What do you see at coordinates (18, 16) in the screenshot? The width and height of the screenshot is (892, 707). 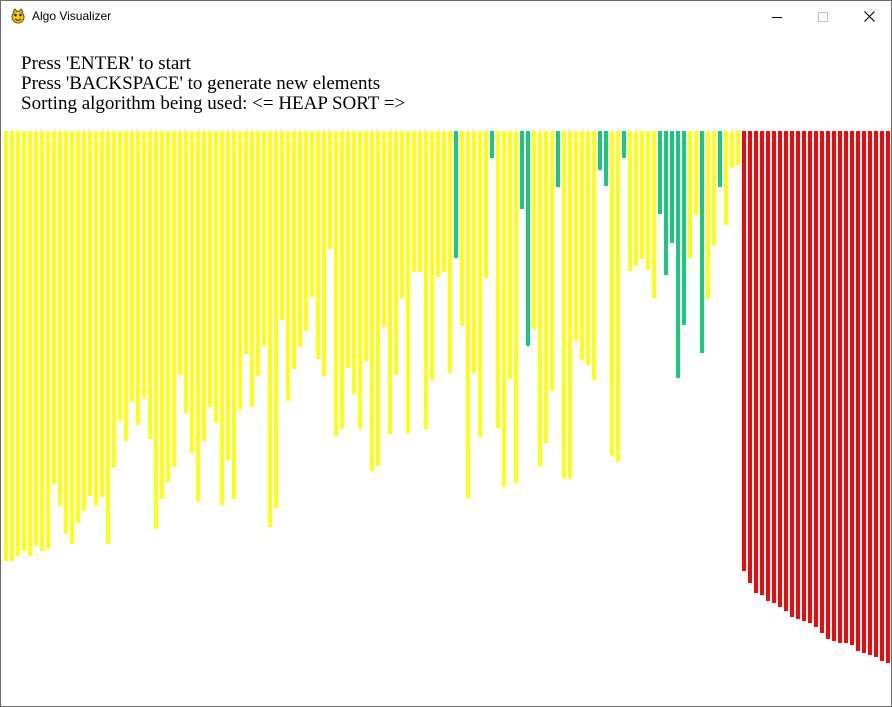 I see `pygame-snake-icon` at bounding box center [18, 16].